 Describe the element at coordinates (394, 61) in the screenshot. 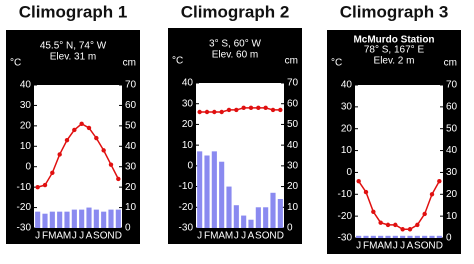

I see `elevation: Elev. 2 m` at that location.